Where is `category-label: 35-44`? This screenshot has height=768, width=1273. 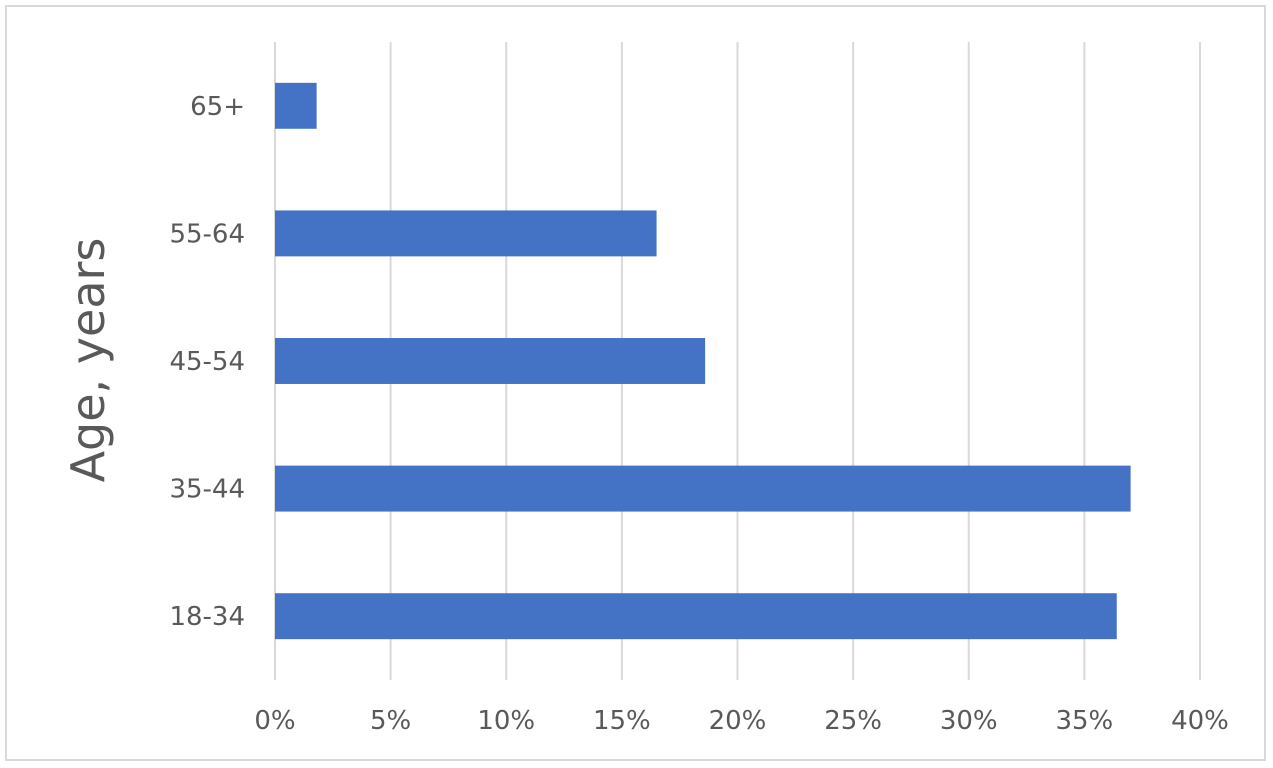 category-label: 35-44 is located at coordinates (207, 490).